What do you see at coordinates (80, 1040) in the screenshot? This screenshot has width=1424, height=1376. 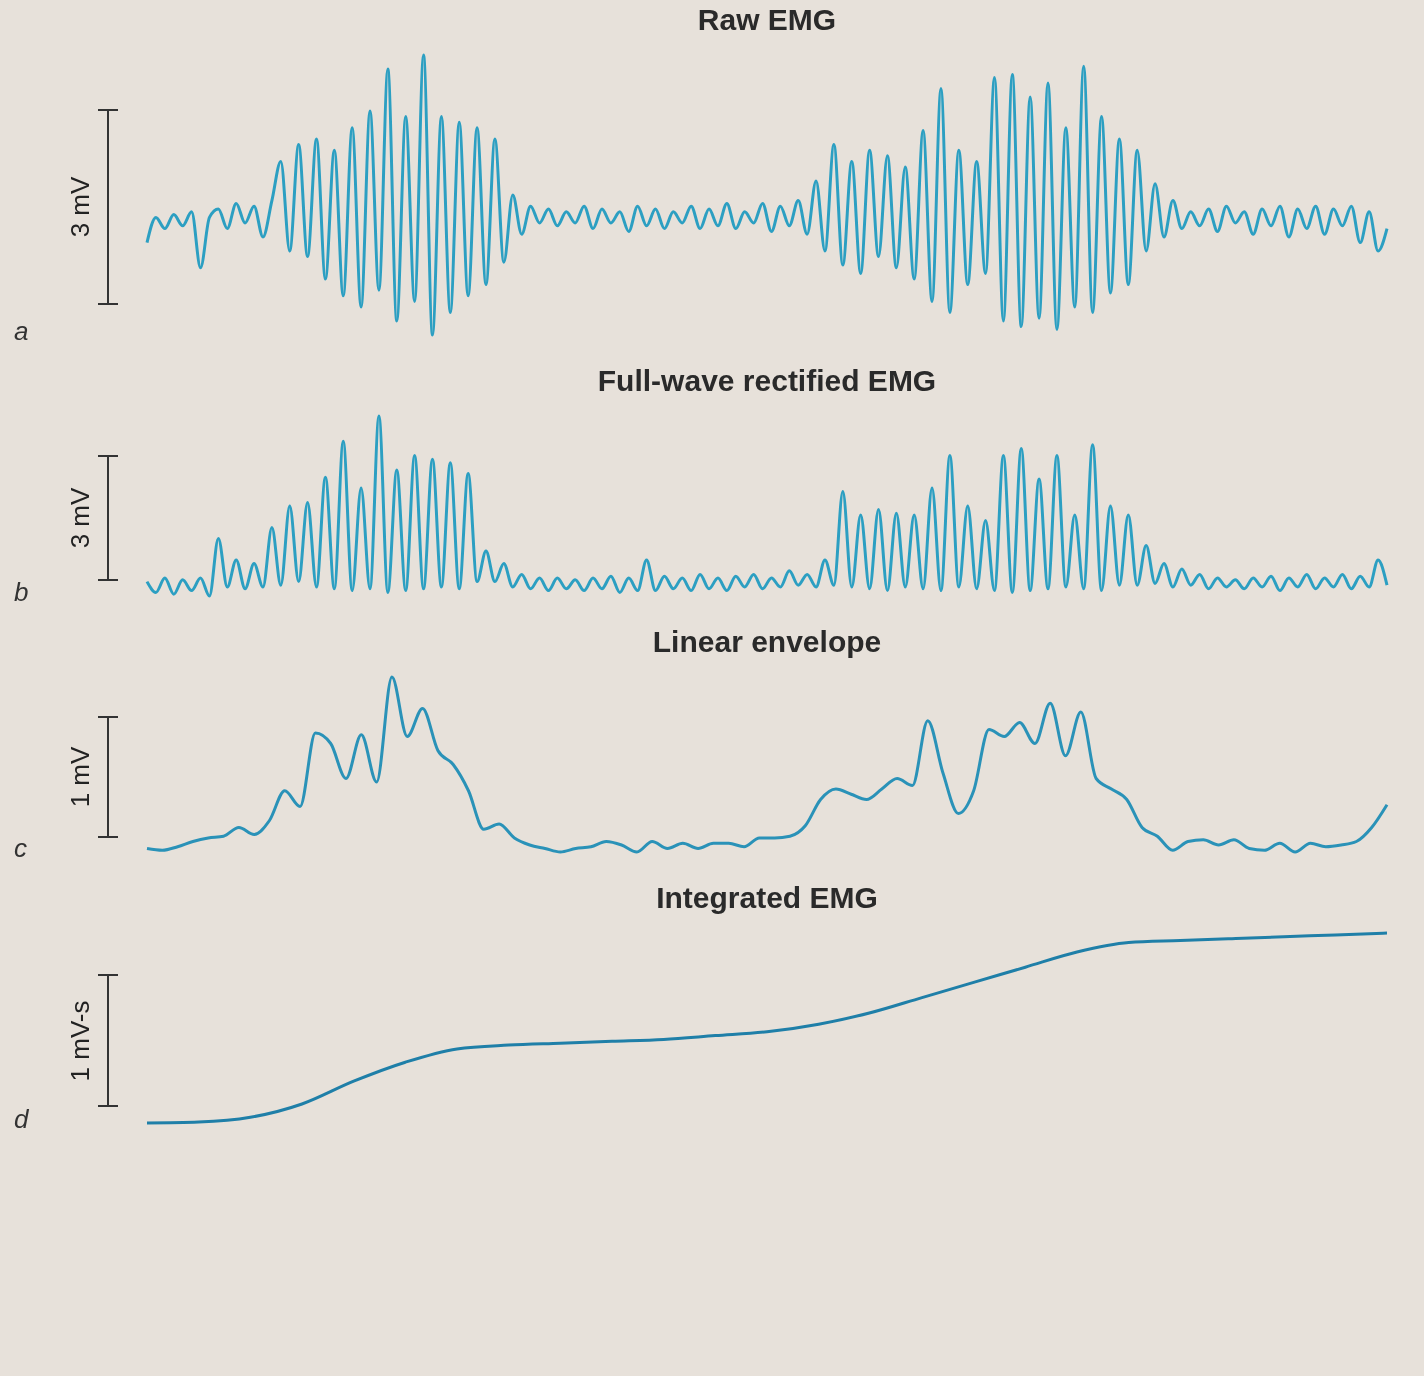 I see `text: 1 mV-s` at bounding box center [80, 1040].